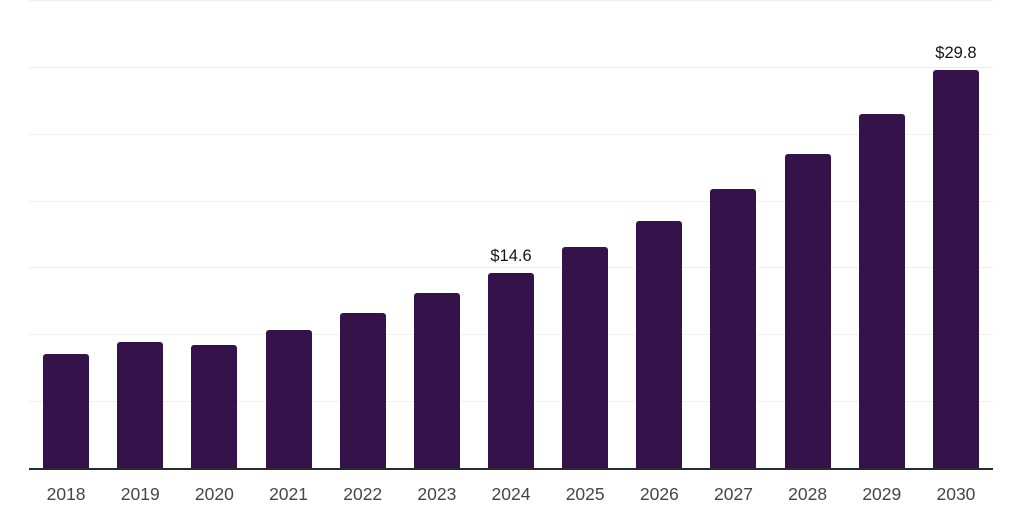 The width and height of the screenshot is (1024, 512). Describe the element at coordinates (585, 494) in the screenshot. I see `x-tick-2025: 2025` at that location.